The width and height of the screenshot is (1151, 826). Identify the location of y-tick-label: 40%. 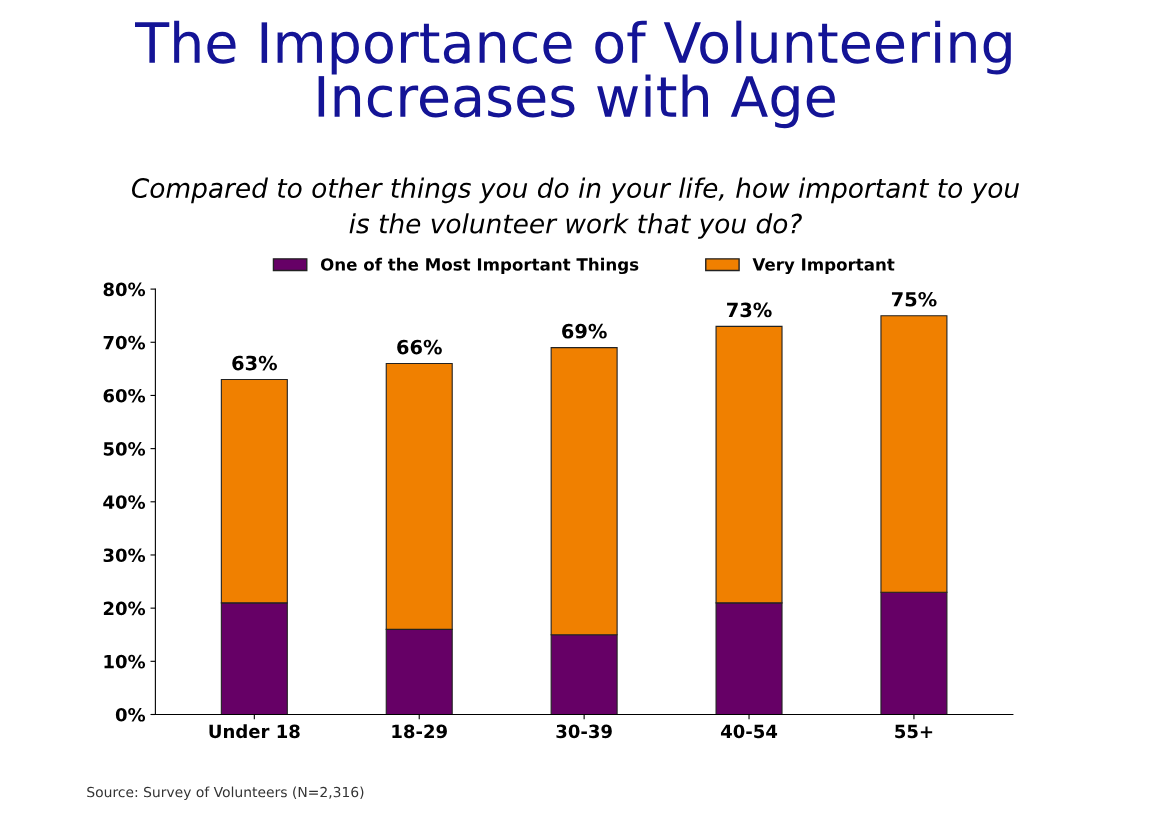
(124, 502).